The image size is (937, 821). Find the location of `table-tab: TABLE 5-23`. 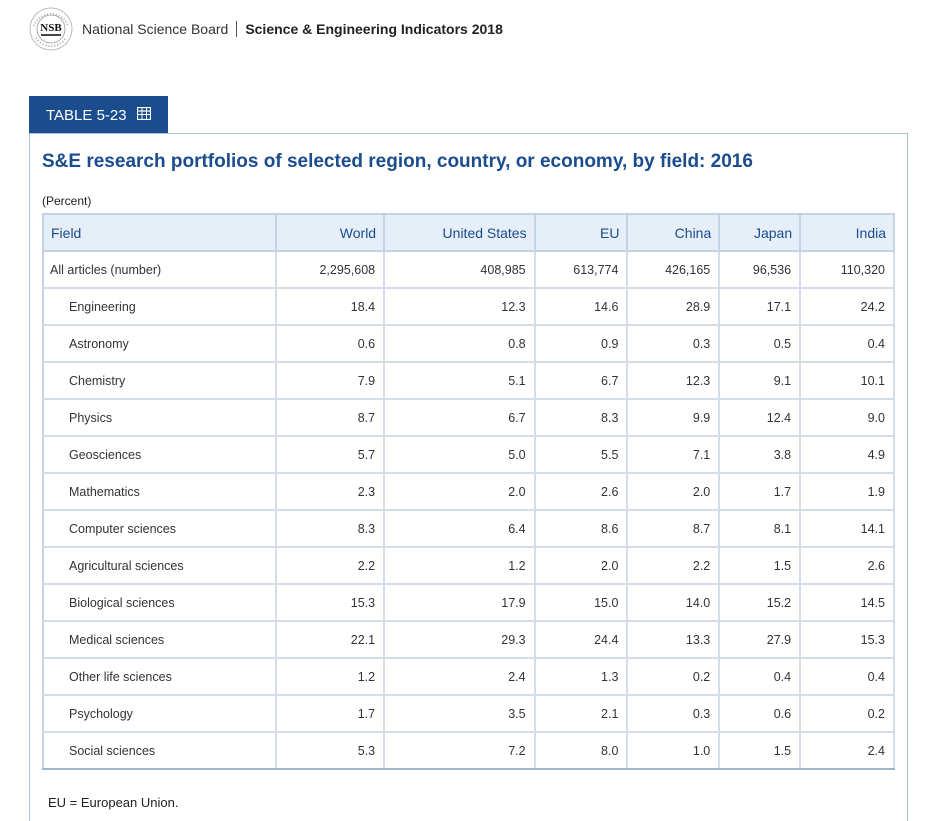

table-tab: TABLE 5-23 is located at coordinates (98, 115).